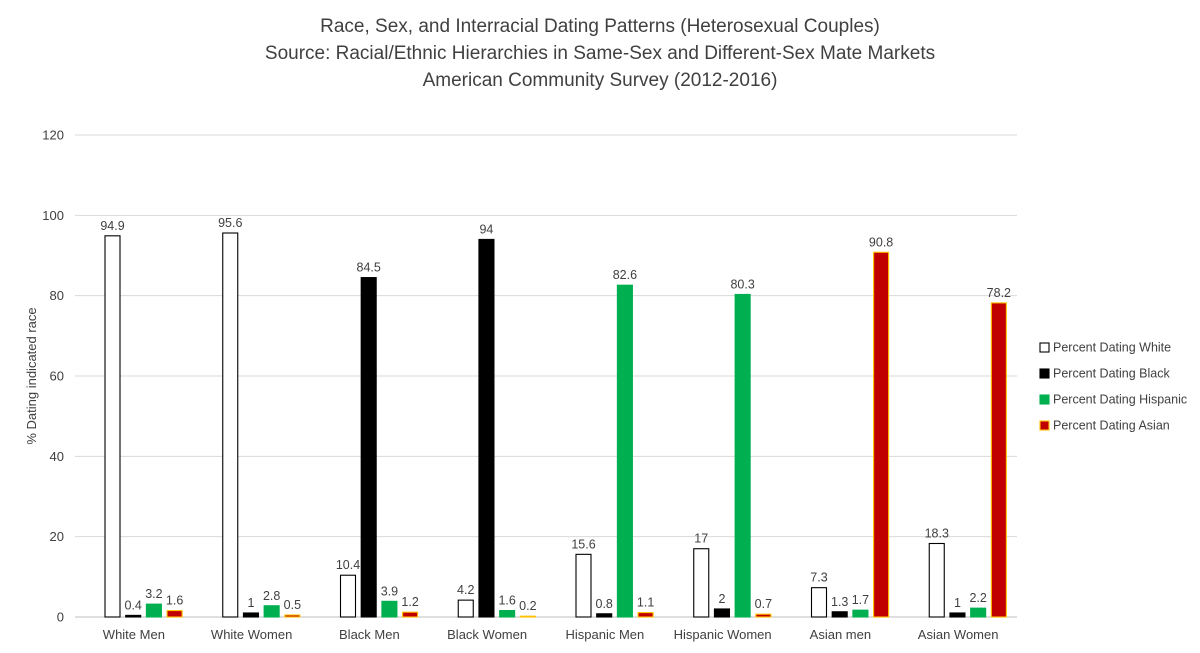 The height and width of the screenshot is (653, 1200). I want to click on legend-label: Percent Dating Asian, so click(1111, 426).